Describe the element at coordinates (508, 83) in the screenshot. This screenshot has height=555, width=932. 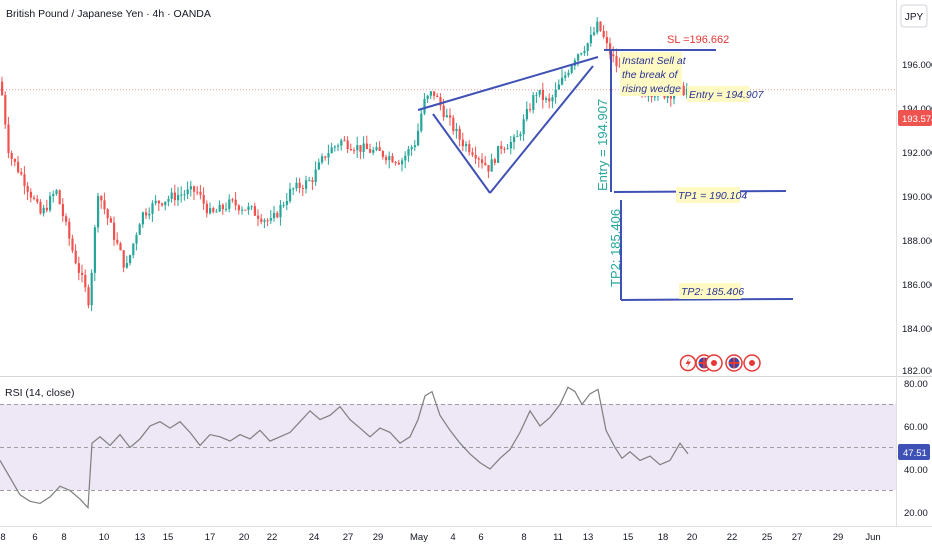
I see `wedge-upper-line` at that location.